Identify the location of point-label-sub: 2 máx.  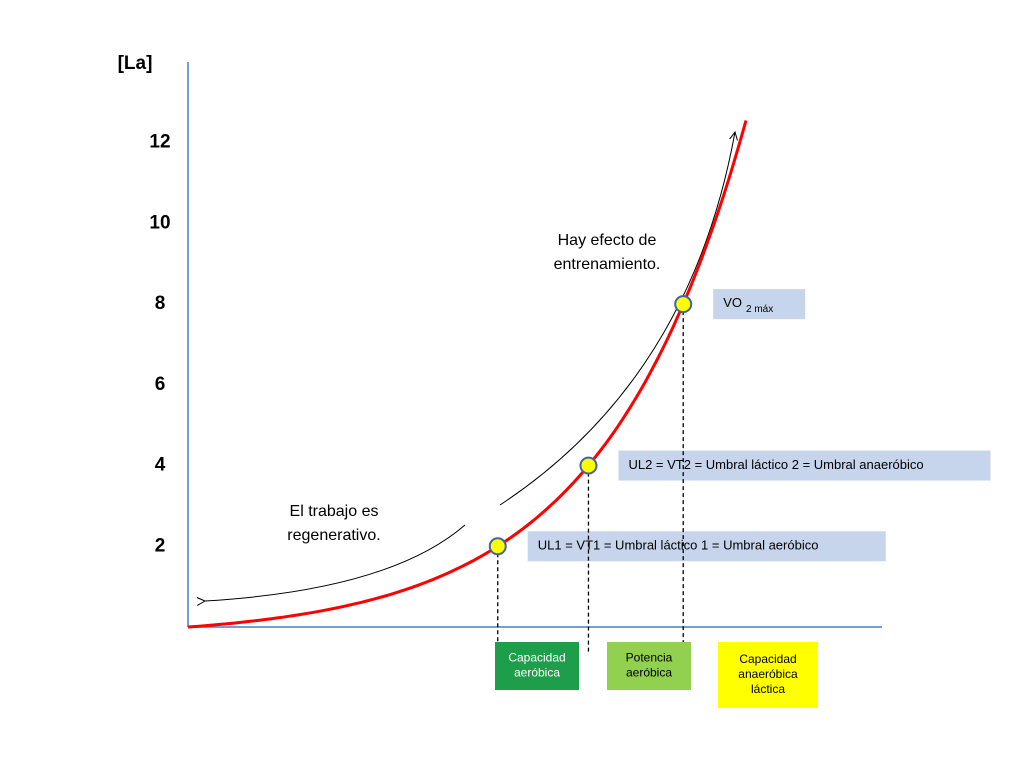
(759, 309).